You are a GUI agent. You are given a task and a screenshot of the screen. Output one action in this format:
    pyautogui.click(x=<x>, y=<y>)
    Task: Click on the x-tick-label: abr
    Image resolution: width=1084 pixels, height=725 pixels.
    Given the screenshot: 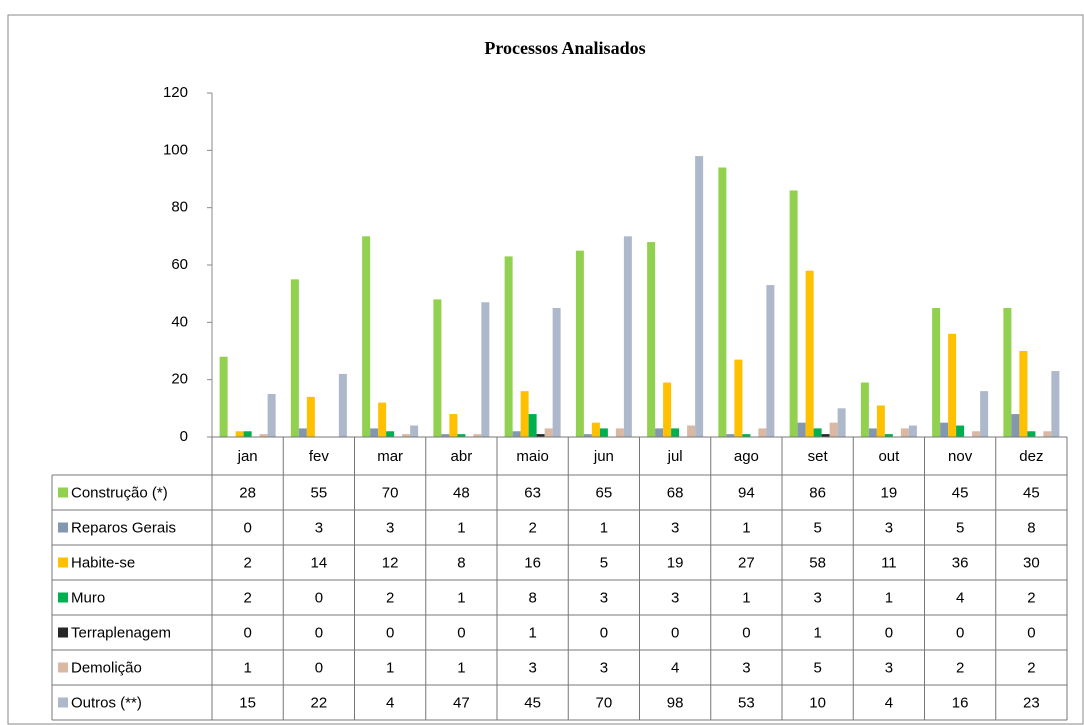 What is the action you would take?
    pyautogui.click(x=462, y=456)
    